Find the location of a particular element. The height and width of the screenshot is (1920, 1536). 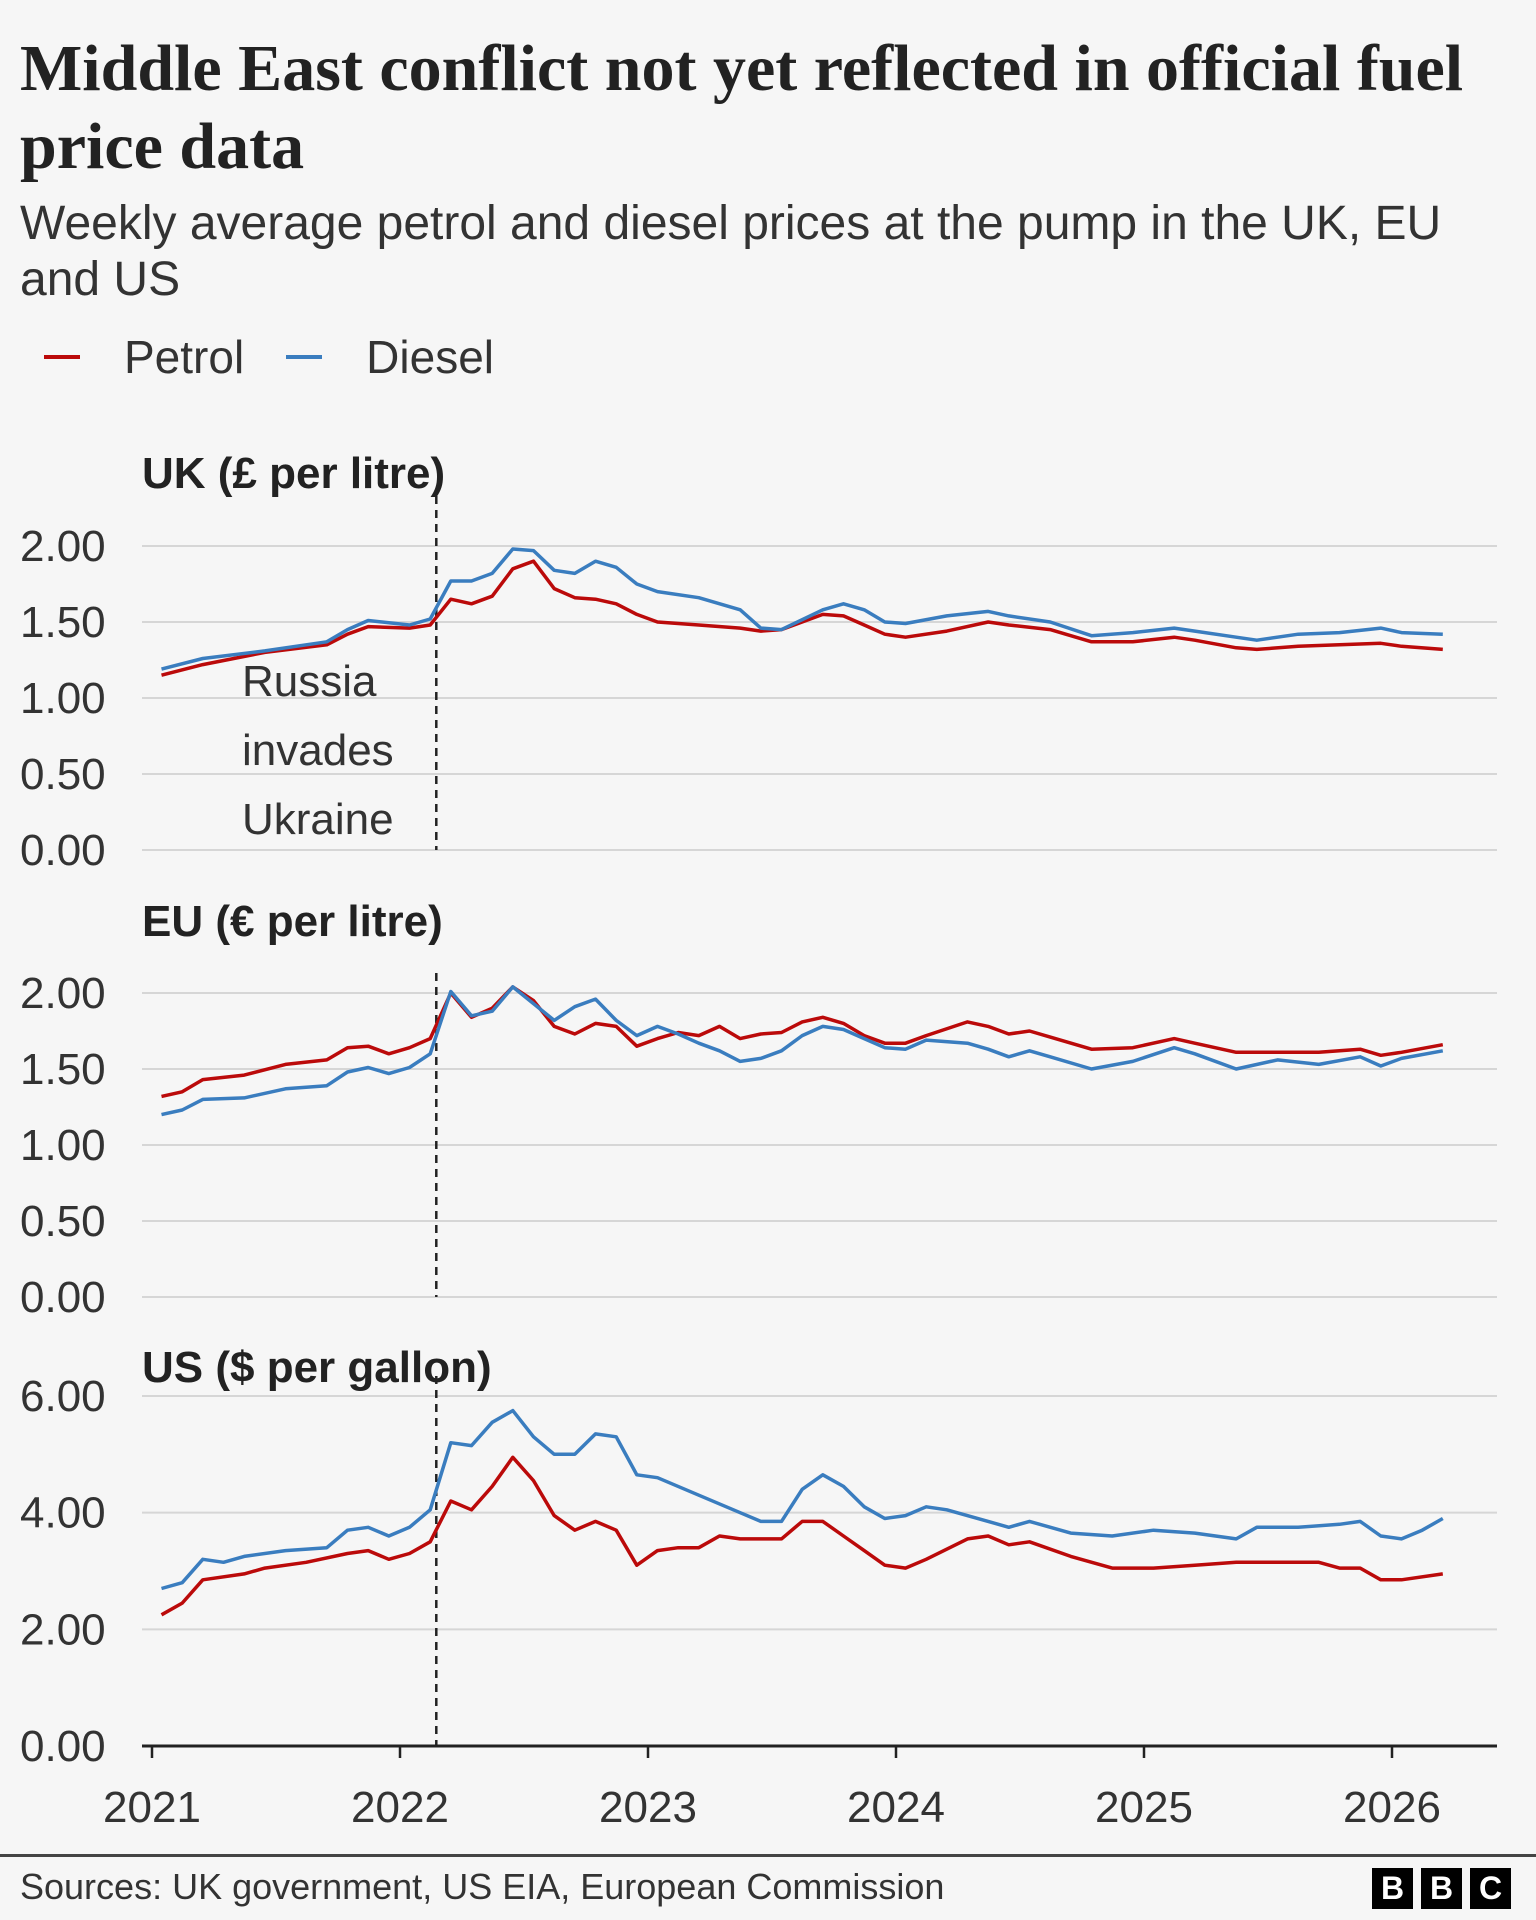

x-tick-label: 2022 is located at coordinates (400, 1807).